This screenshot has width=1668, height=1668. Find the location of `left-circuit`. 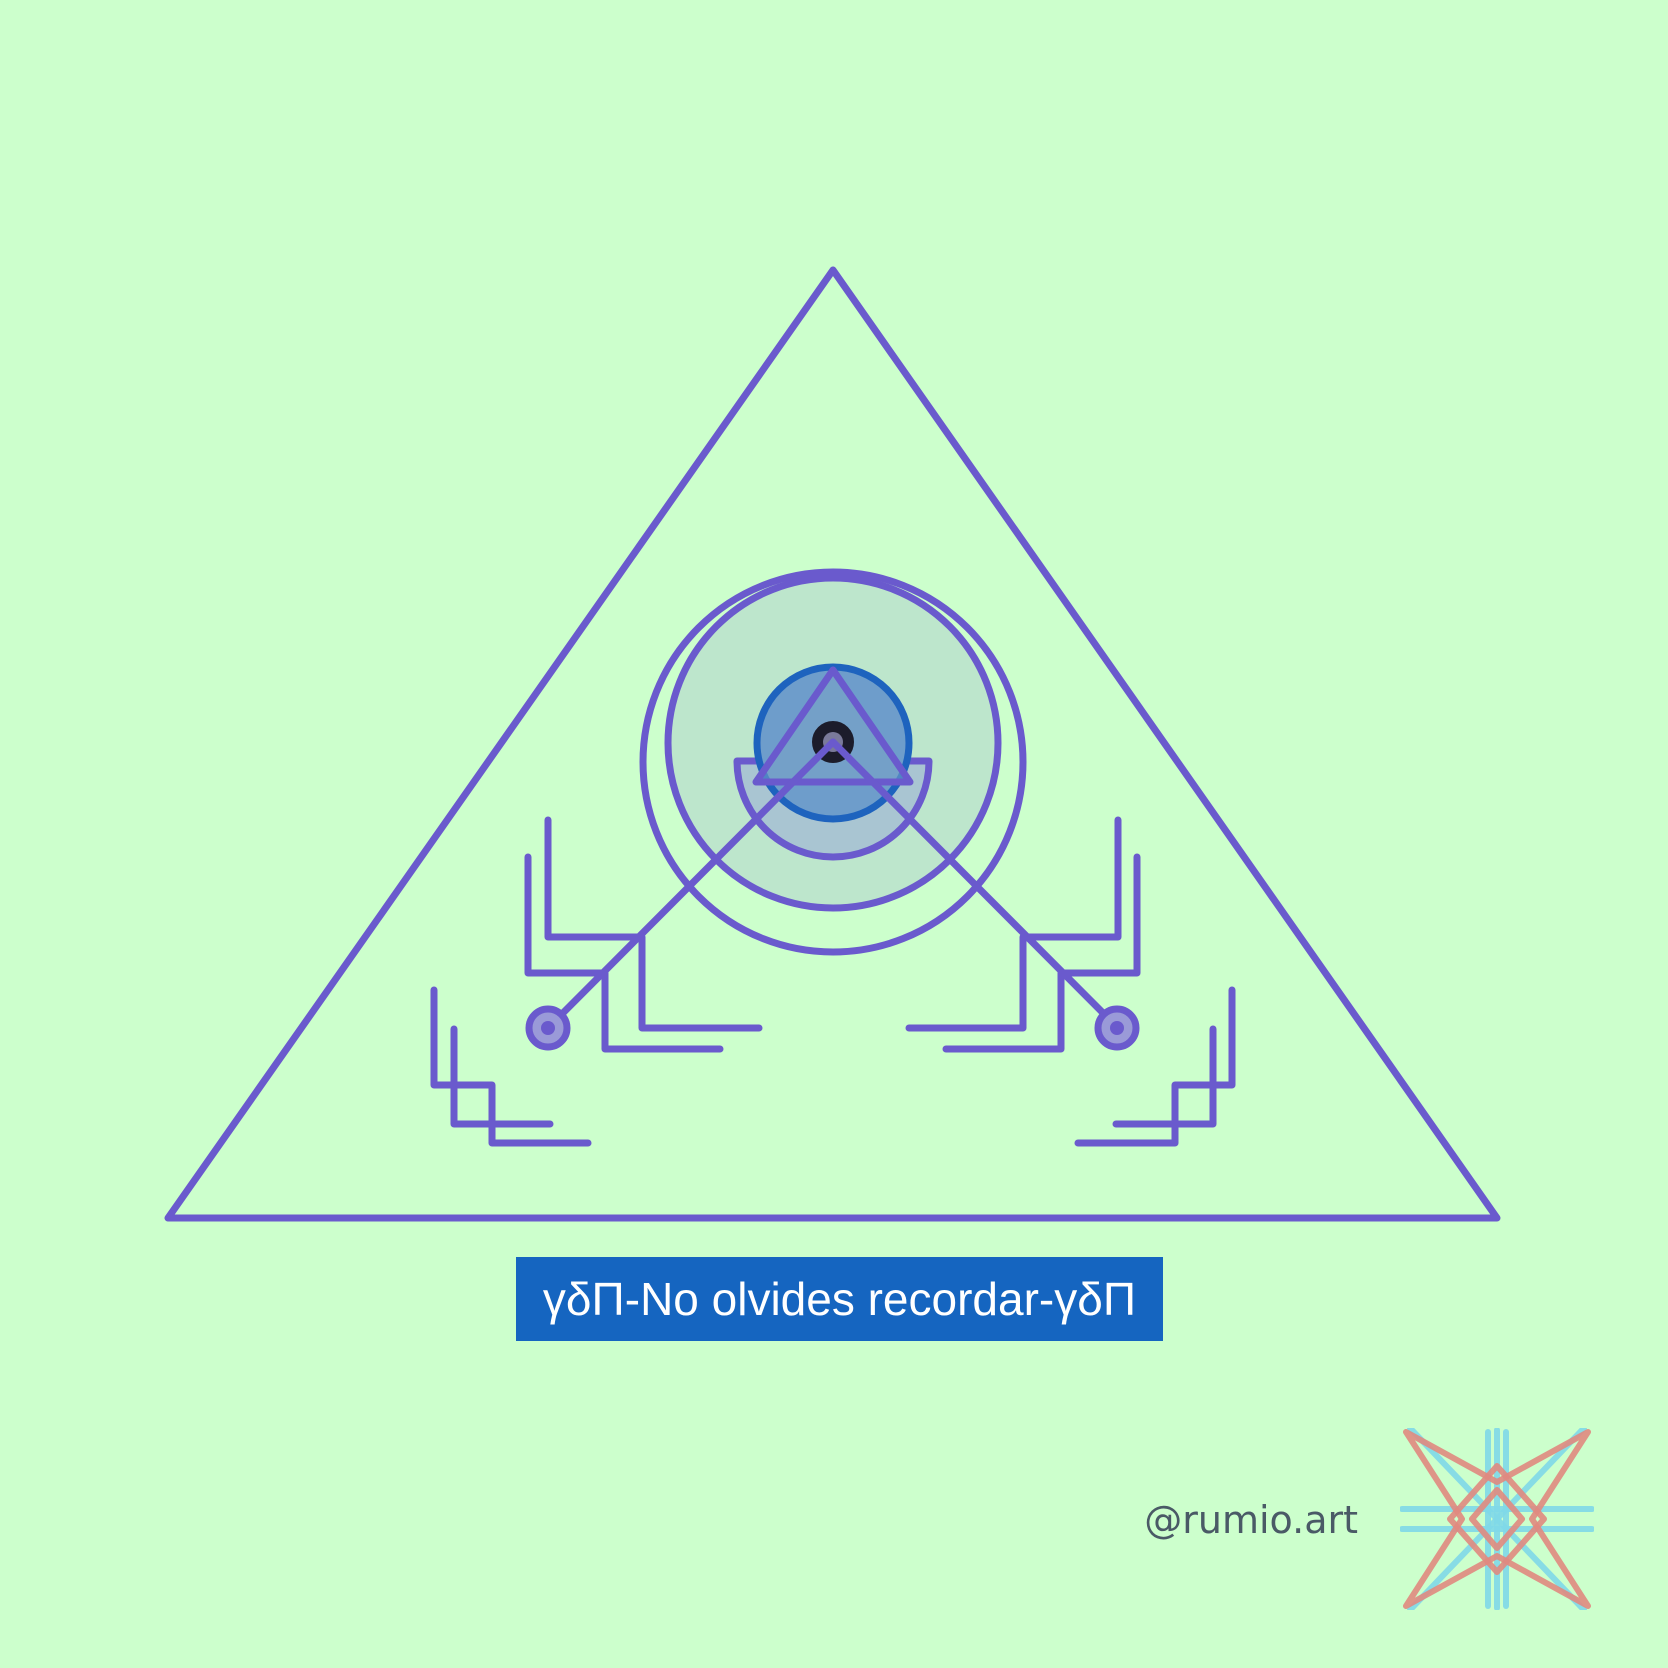

left-circuit is located at coordinates (596, 981).